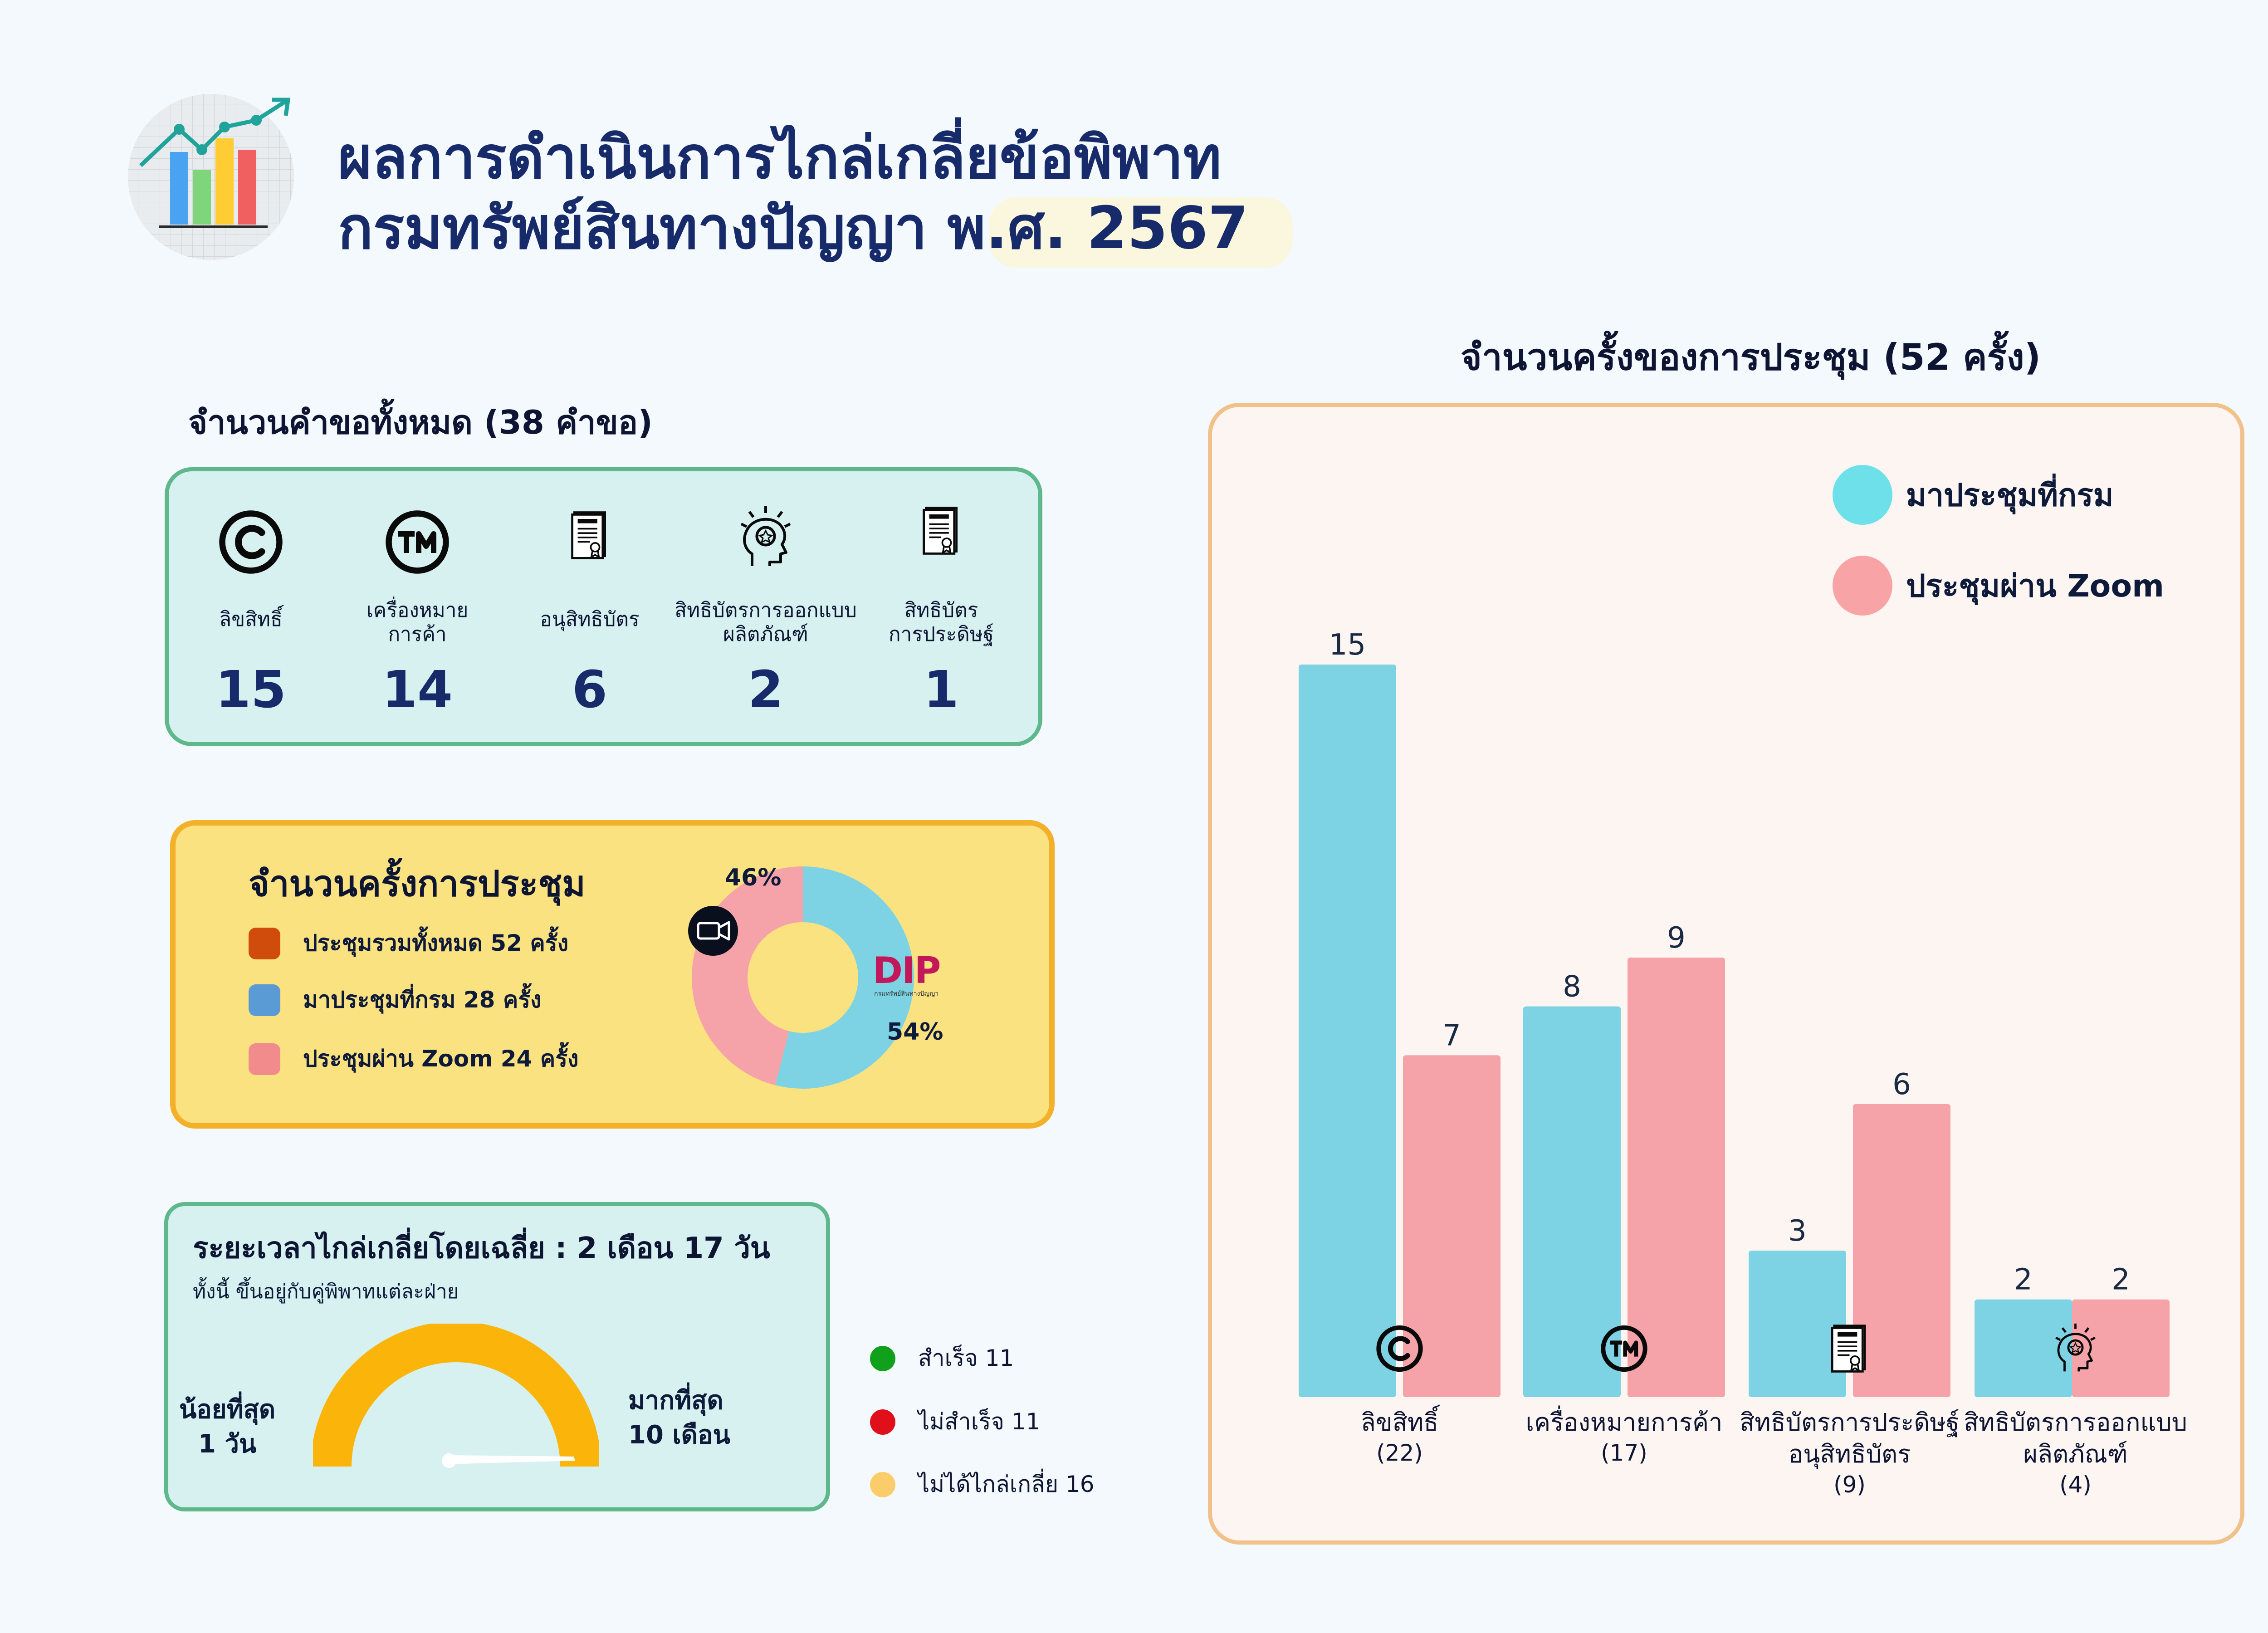 The image size is (2268, 1633). I want to click on request-category-count: 14, so click(417, 690).